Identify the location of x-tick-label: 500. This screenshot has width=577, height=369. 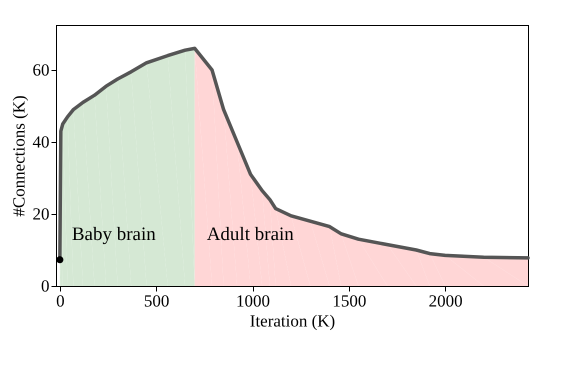
(157, 301).